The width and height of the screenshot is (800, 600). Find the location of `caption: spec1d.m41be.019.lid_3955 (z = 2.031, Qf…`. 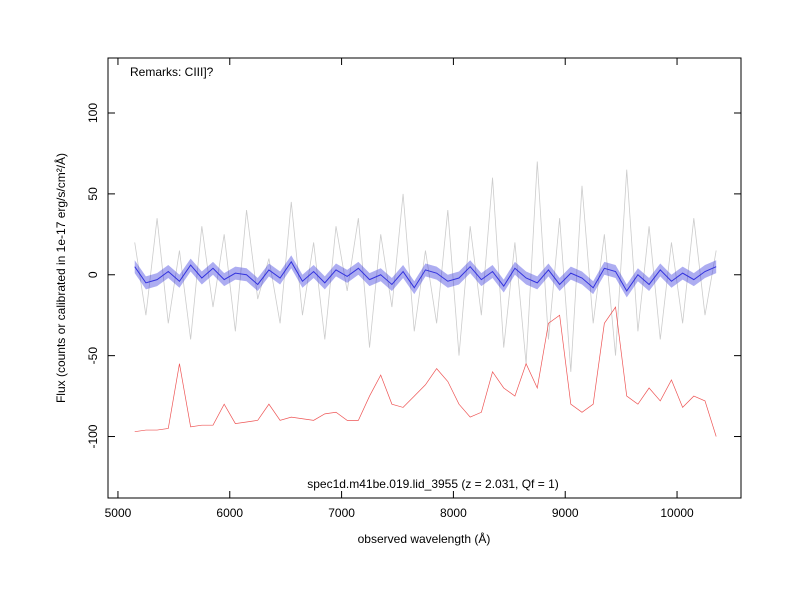

caption: spec1d.m41be.019.lid_3955 (z = 2.031, Qf… is located at coordinates (433, 484).